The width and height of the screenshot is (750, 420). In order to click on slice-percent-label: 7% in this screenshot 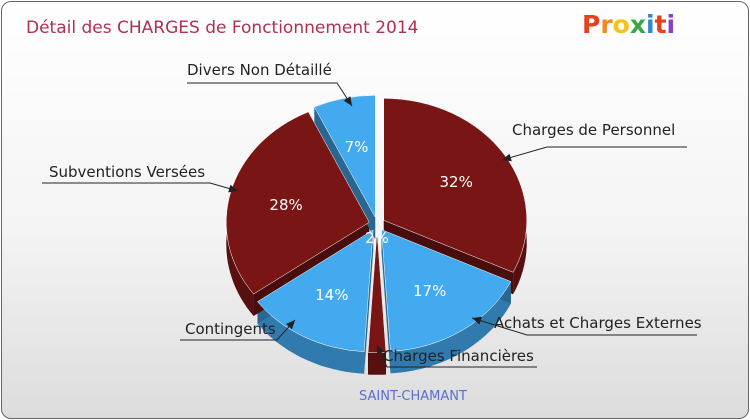, I will do `click(357, 147)`.